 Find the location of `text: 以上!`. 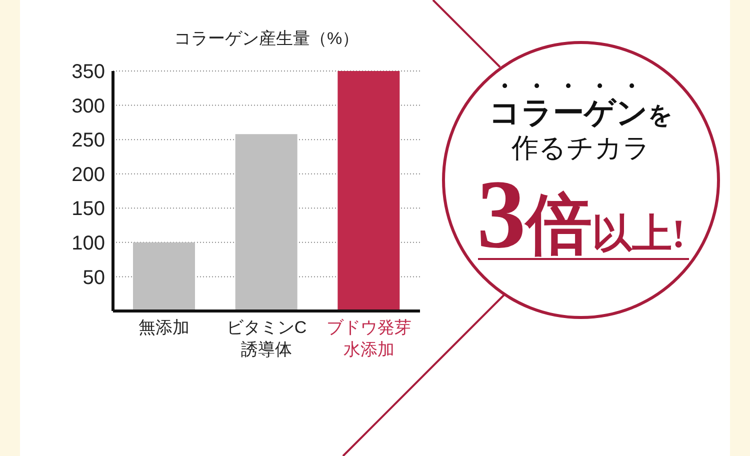

text: 以上! is located at coordinates (639, 233).